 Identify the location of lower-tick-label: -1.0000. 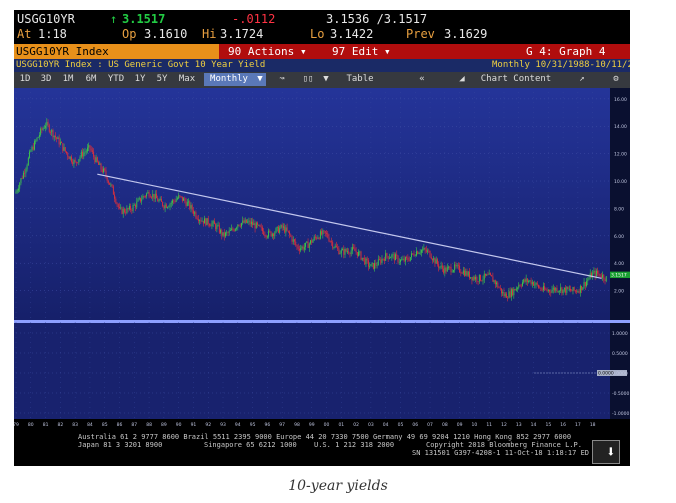
(621, 414).